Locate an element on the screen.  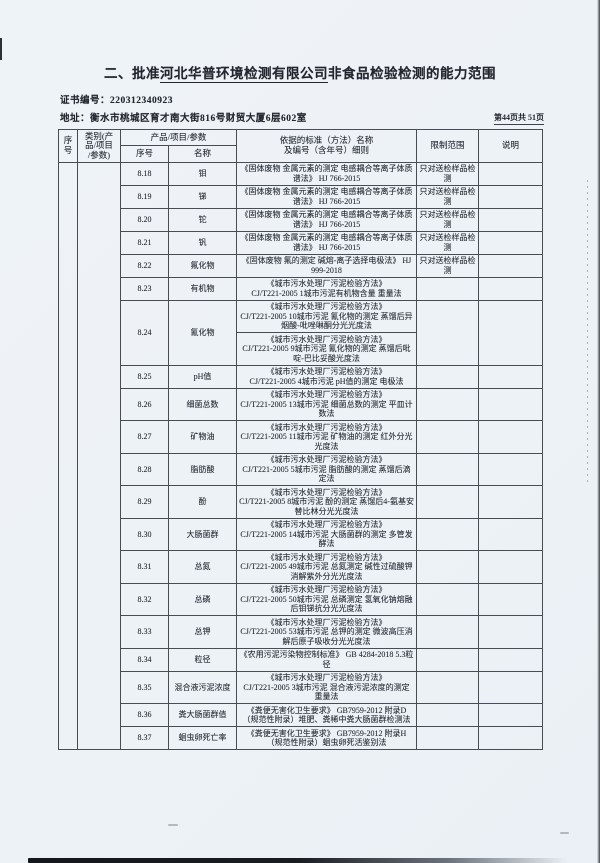
row-name: 钼 is located at coordinates (202, 173).